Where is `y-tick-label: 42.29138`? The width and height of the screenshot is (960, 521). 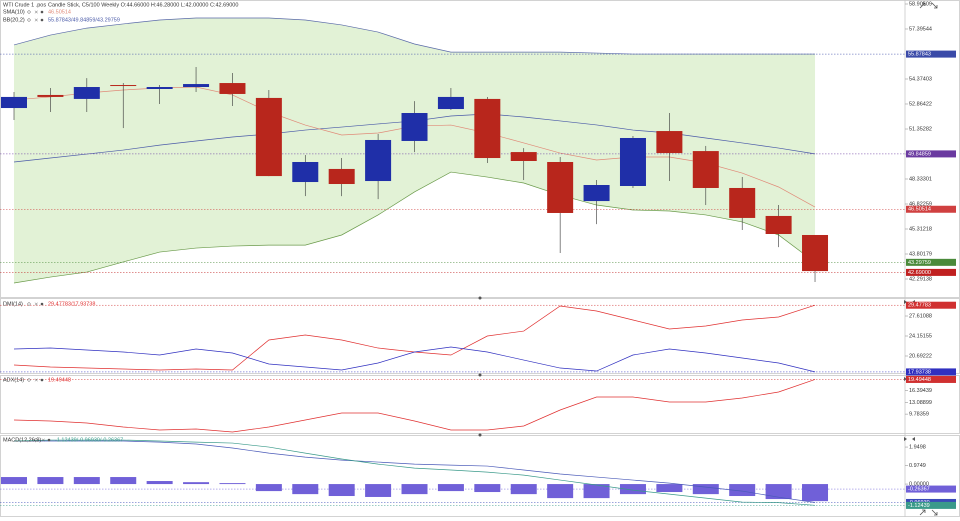
y-tick-label: 42.29138 is located at coordinates (920, 279).